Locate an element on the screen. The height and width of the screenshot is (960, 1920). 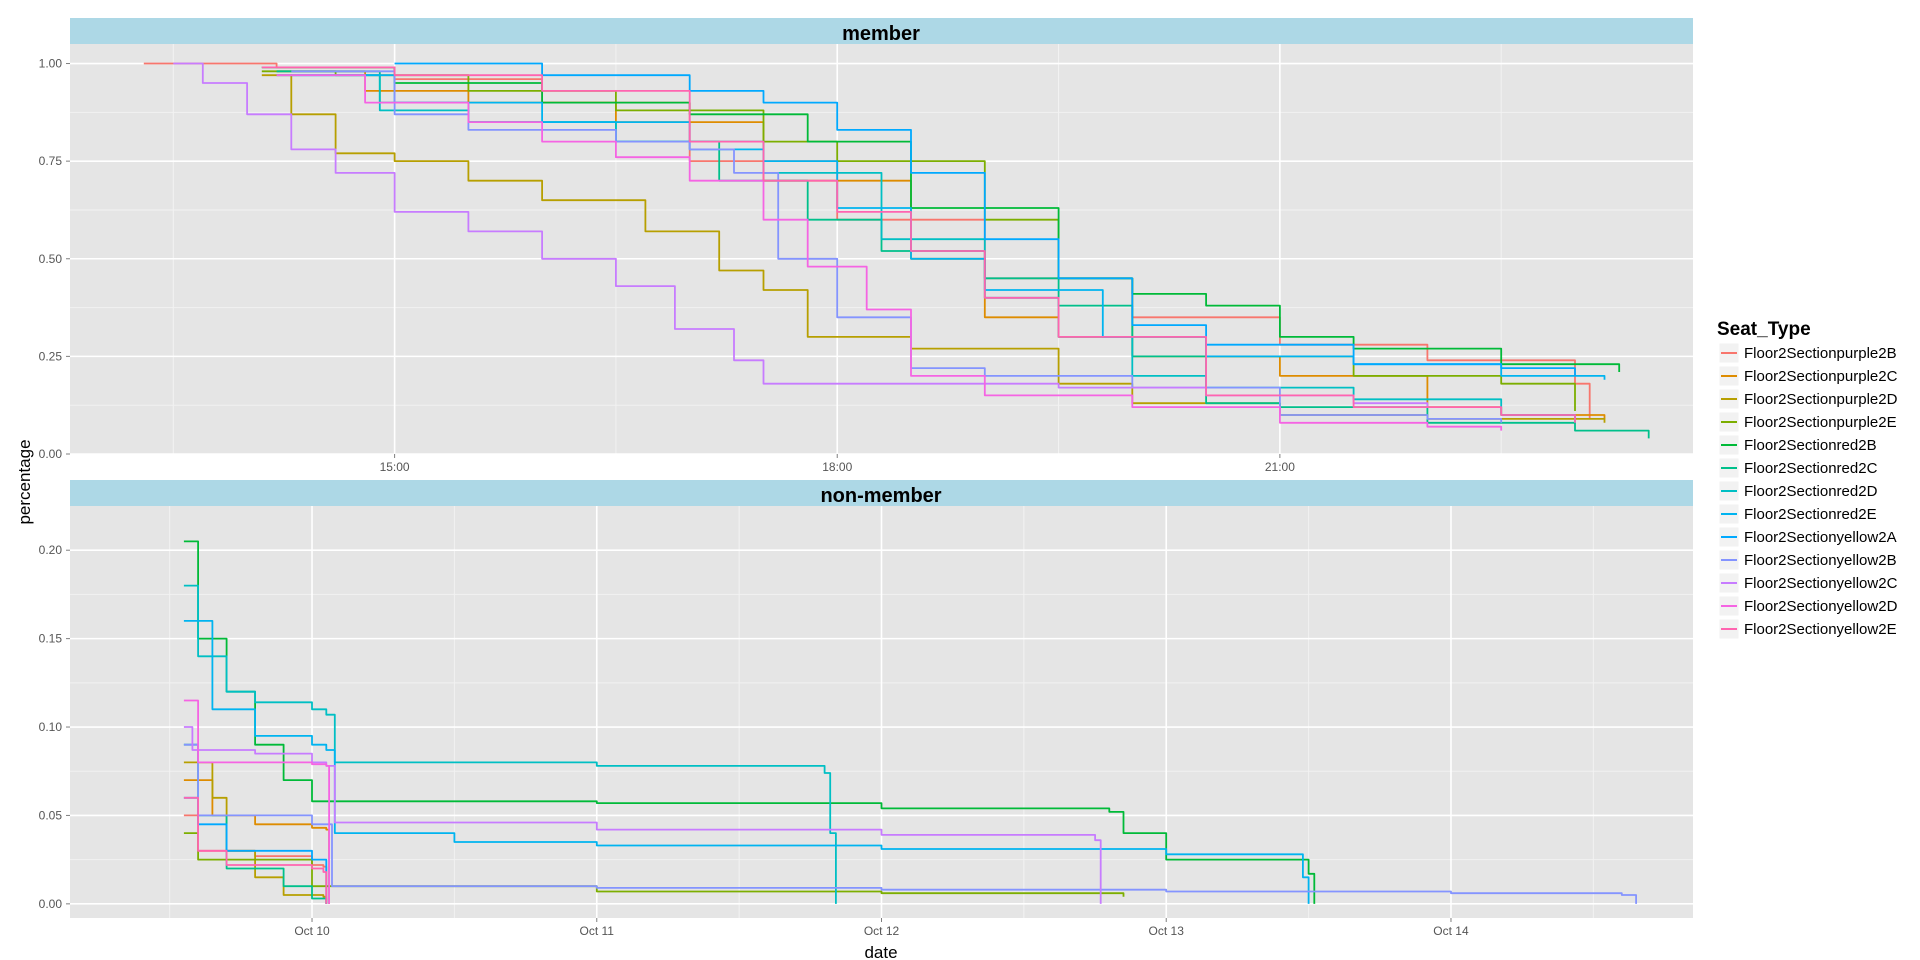
legend-label: Floor2Sectionpurple2E is located at coordinates (1820, 422).